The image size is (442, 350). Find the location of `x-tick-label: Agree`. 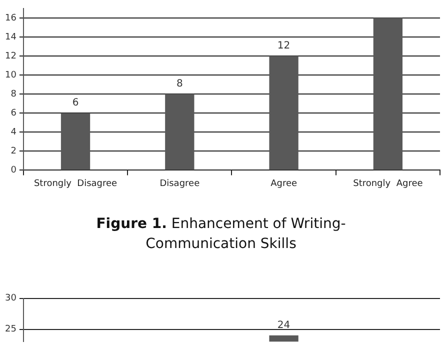

x-tick-label: Agree is located at coordinates (284, 183).